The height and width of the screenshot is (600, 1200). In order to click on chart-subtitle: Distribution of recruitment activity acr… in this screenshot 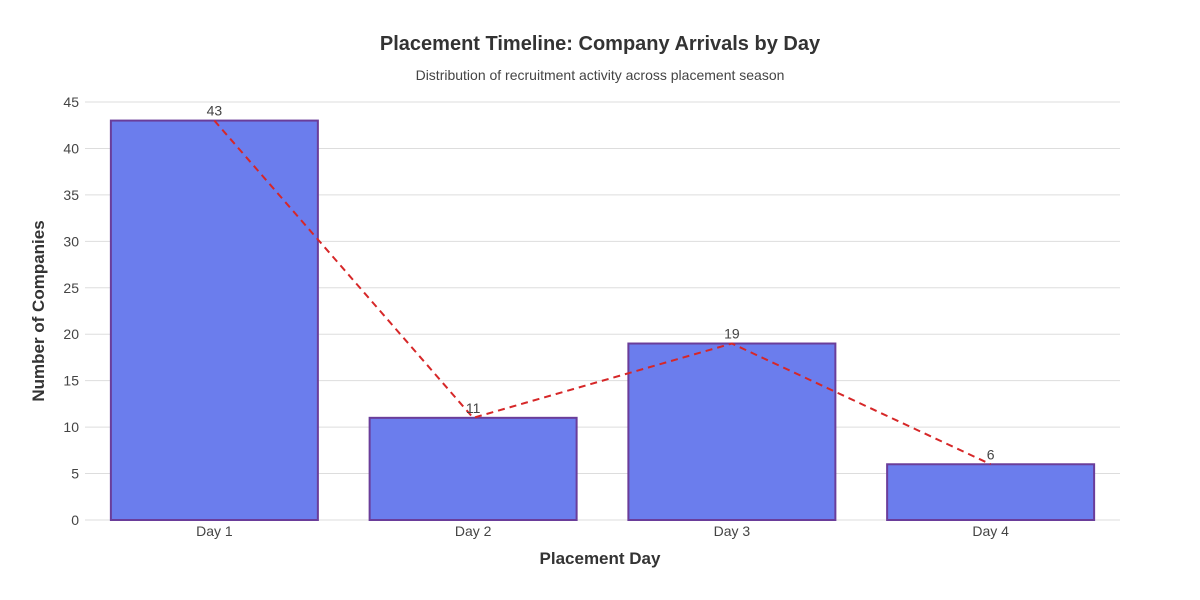, I will do `click(600, 75)`.